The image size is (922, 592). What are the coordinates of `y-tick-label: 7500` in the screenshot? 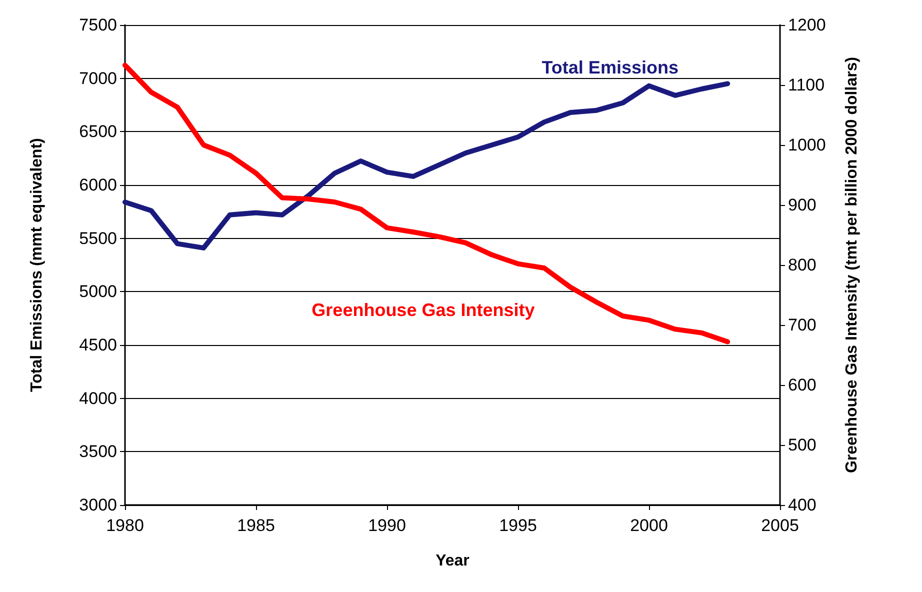 It's located at (98, 25).